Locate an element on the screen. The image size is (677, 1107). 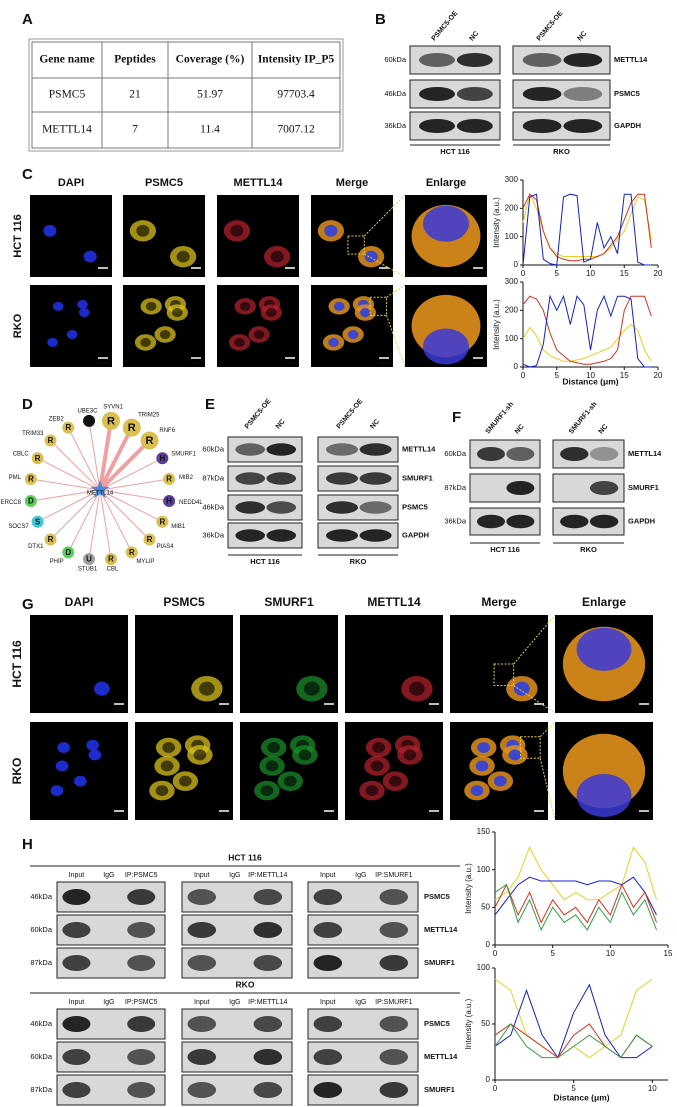
y-tick-label: 100 is located at coordinates (484, 967).